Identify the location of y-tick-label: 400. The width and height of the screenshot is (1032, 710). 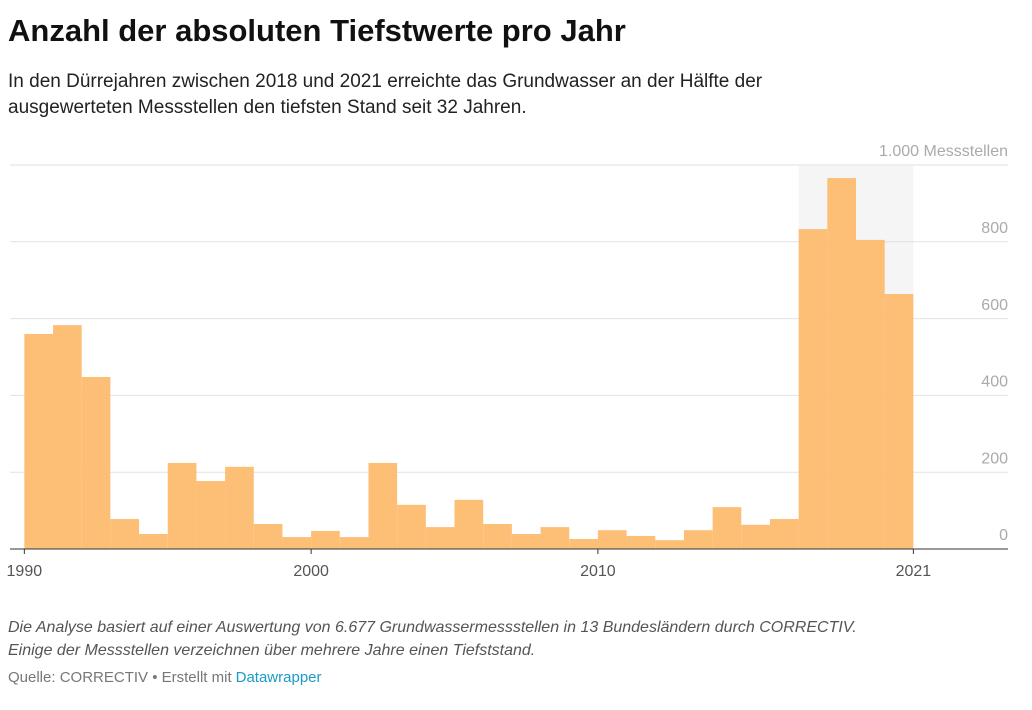
(994, 382).